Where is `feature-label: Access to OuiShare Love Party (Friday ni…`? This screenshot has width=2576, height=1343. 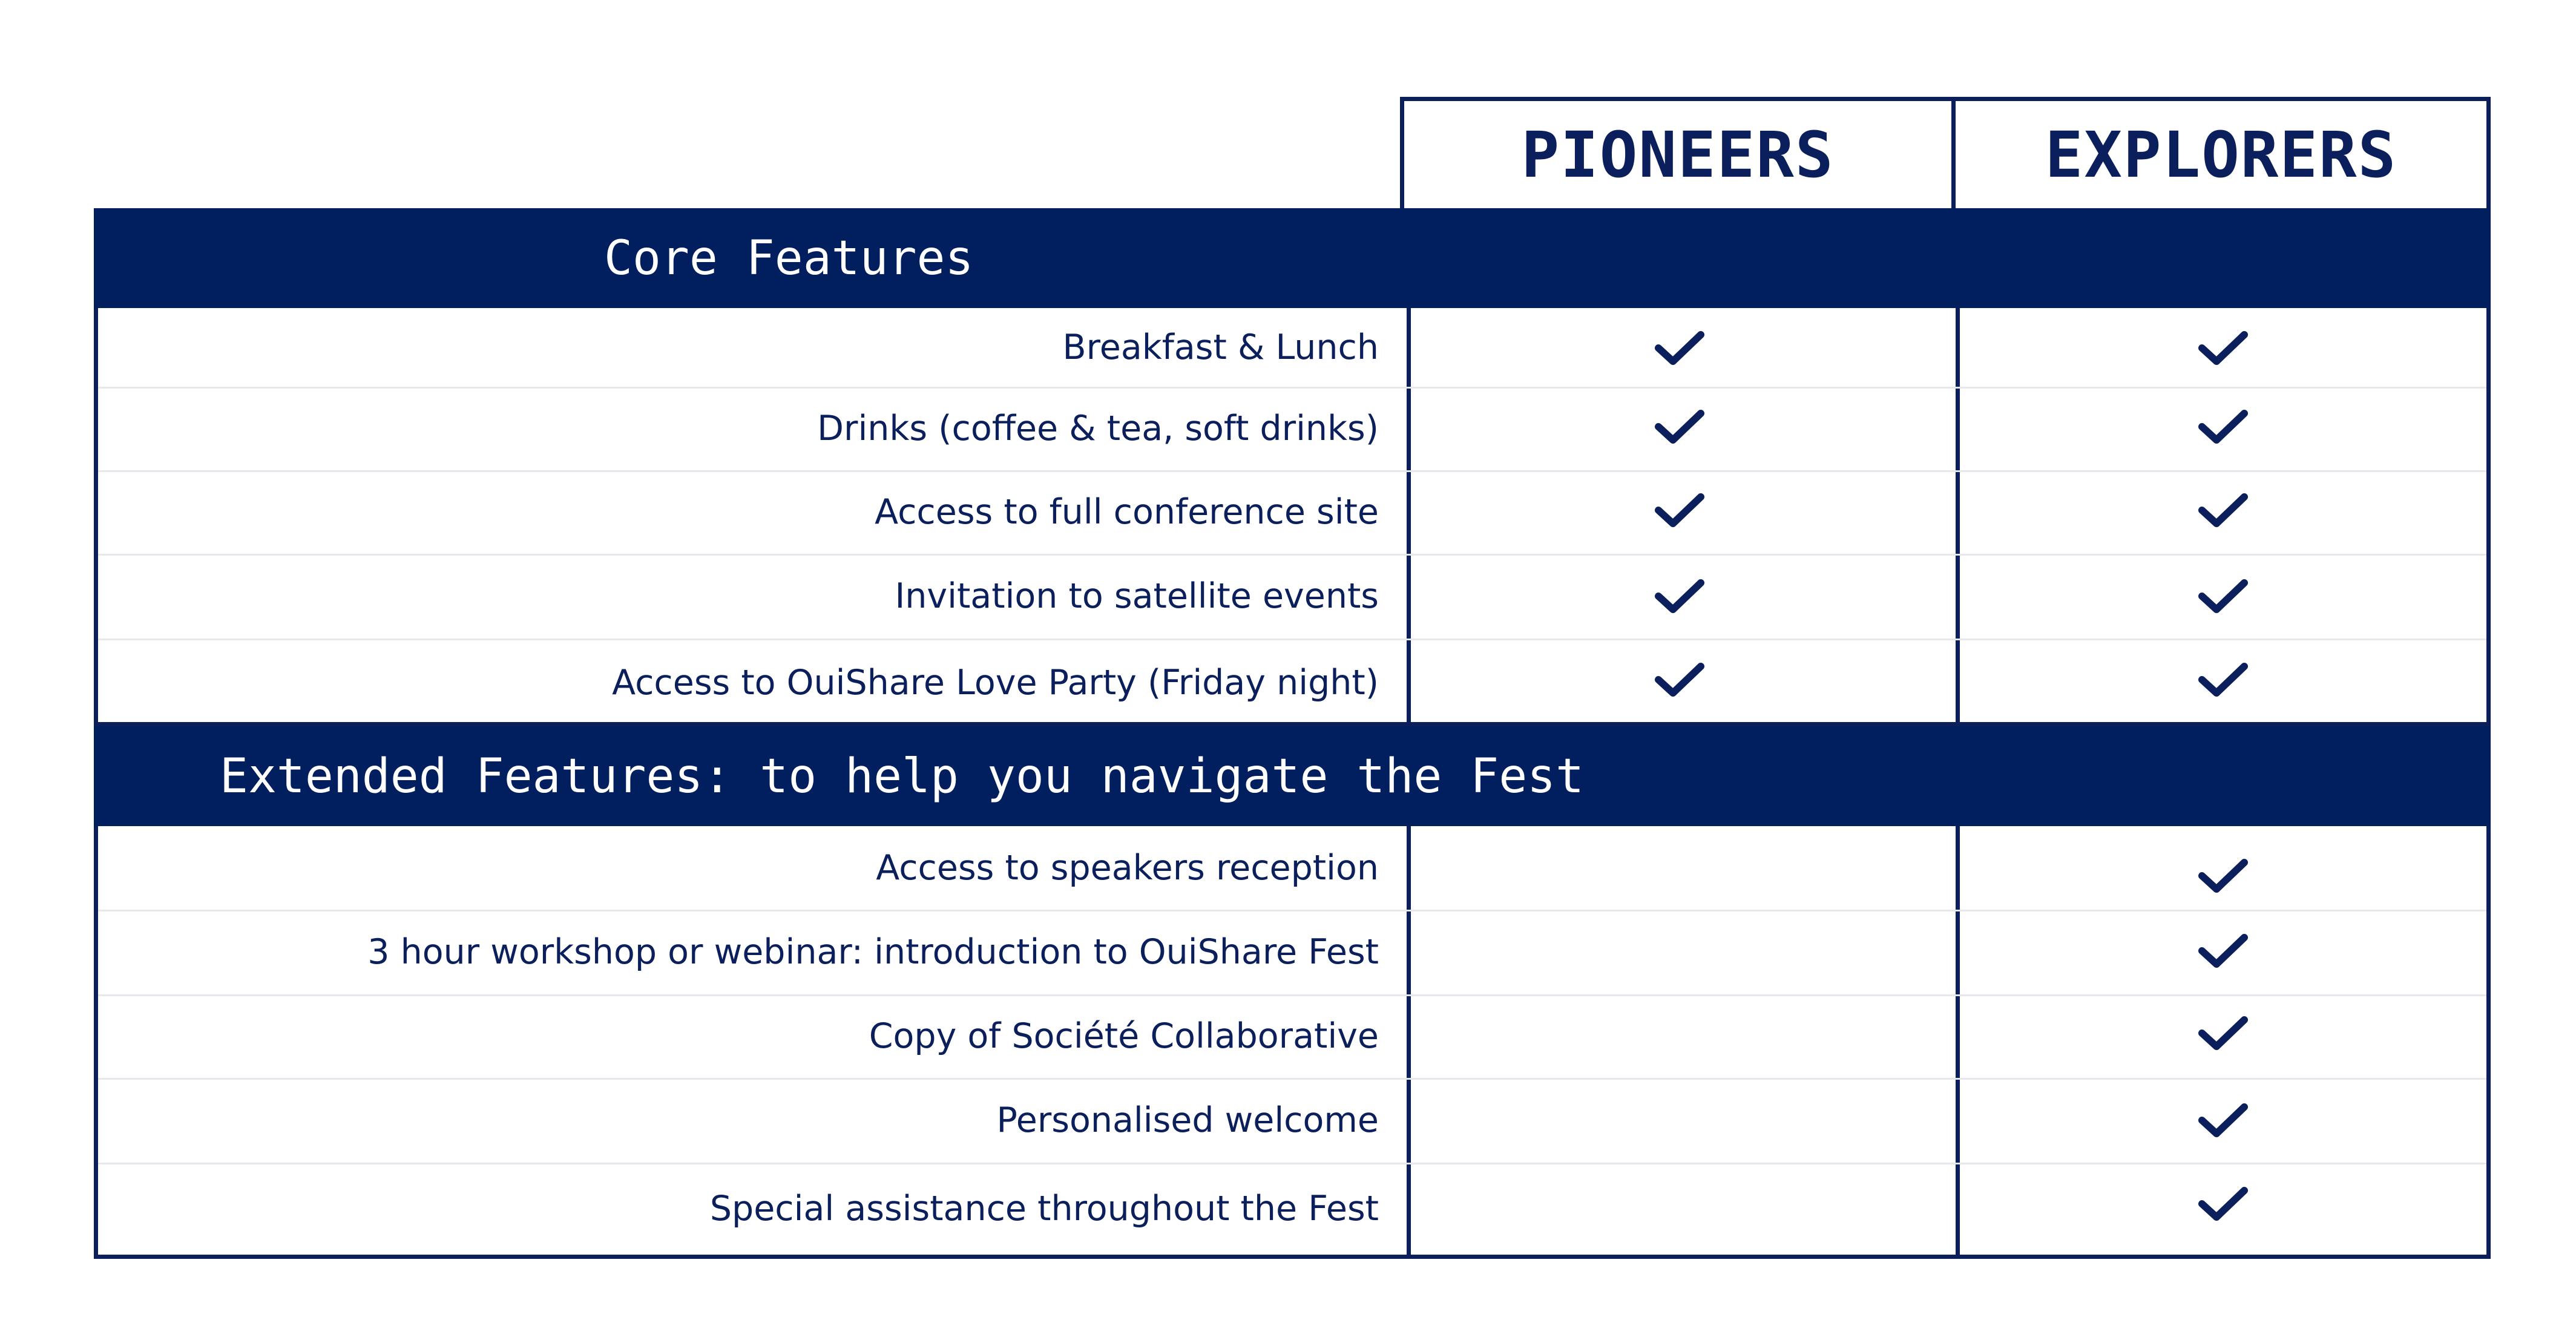
feature-label: Access to OuiShare Love Party (Friday ni… is located at coordinates (995, 682).